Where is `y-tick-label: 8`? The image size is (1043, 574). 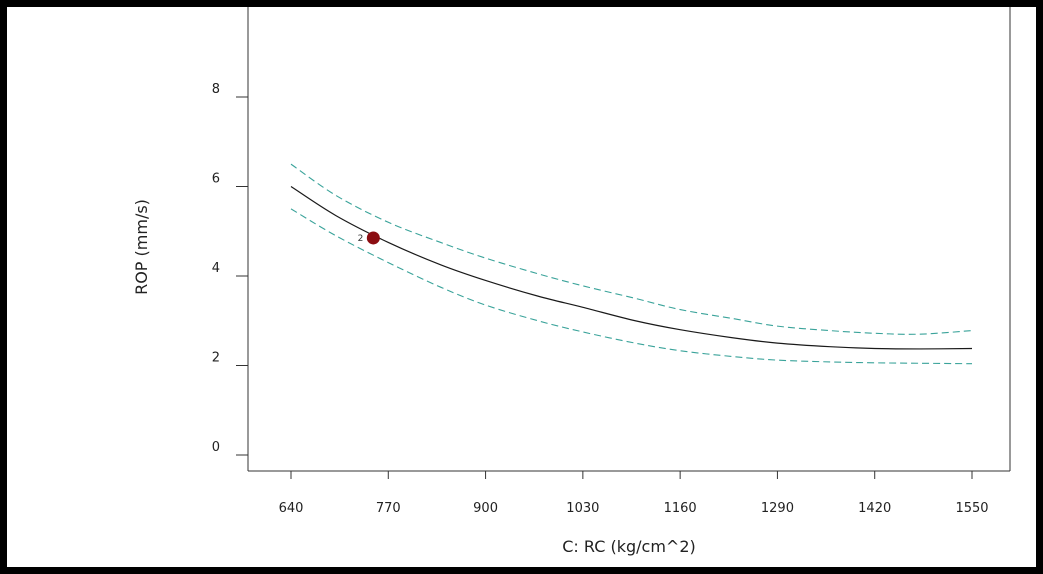 y-tick-label: 8 is located at coordinates (216, 89).